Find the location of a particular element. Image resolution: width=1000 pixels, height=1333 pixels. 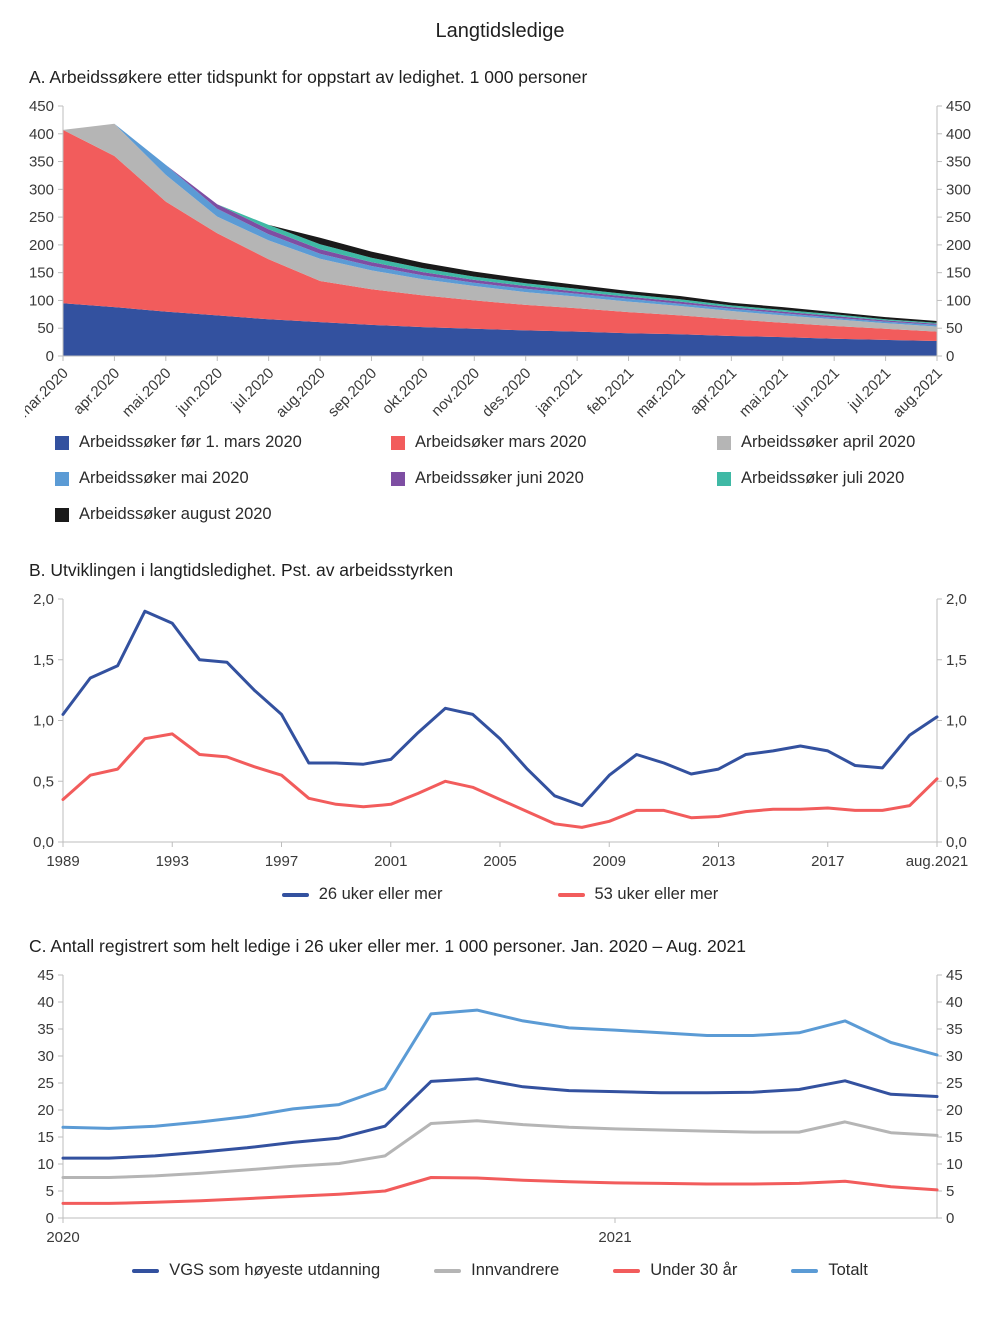

svg-text: 2009 is located at coordinates (609, 861).